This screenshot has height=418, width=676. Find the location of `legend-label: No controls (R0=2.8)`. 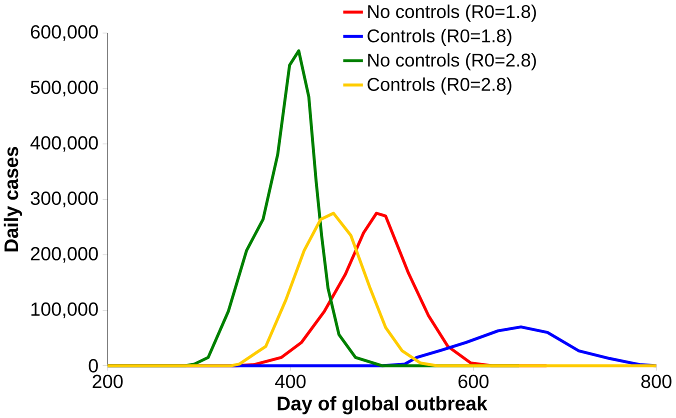

legend-label: No controls (R0=2.8) is located at coordinates (452, 61).